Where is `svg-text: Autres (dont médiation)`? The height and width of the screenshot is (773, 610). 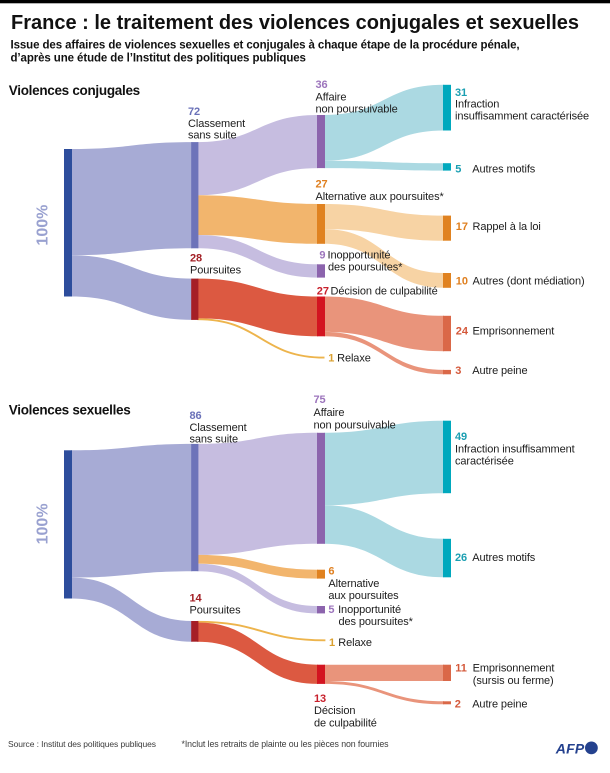
svg-text: Autres (dont médiation) is located at coordinates (529, 282).